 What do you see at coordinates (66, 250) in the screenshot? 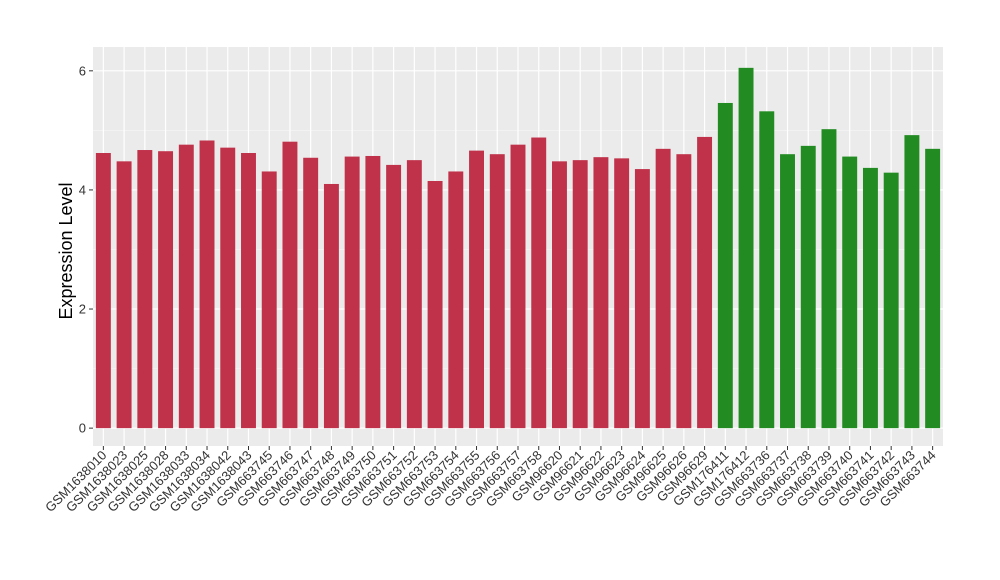
I see `y-axis-title: Expression Level` at bounding box center [66, 250].